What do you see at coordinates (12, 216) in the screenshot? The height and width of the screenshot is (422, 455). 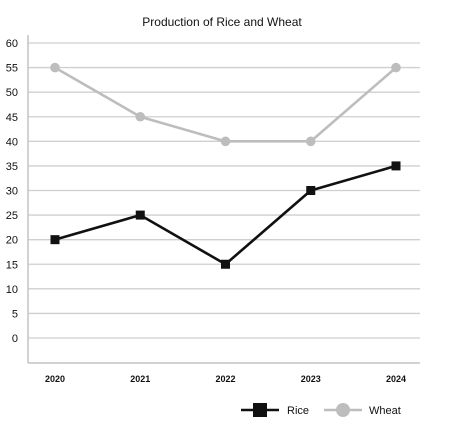 I see `y-tick-label-25: 25` at bounding box center [12, 216].